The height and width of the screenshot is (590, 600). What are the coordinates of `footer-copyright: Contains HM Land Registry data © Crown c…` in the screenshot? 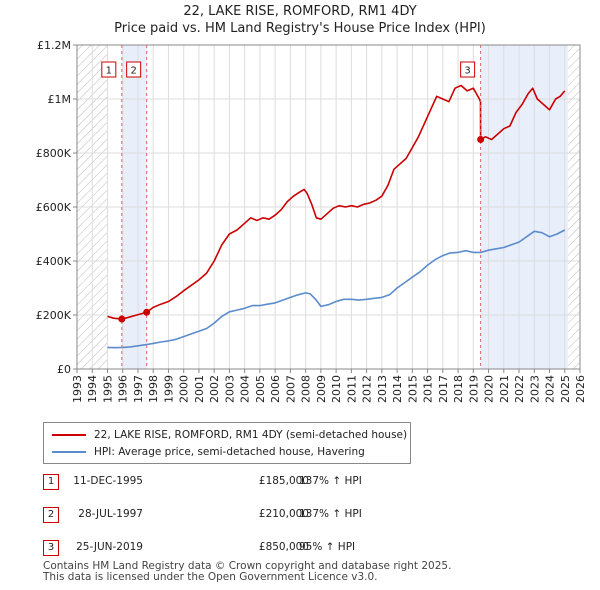 It's located at (247, 566).